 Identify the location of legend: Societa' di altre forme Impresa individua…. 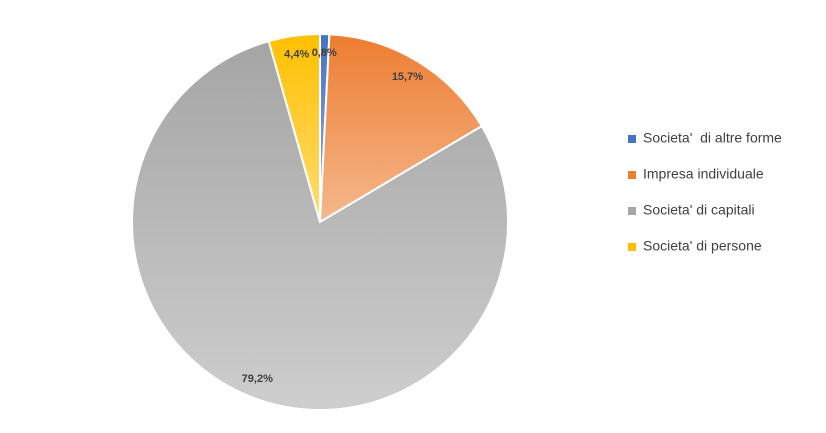
(705, 192).